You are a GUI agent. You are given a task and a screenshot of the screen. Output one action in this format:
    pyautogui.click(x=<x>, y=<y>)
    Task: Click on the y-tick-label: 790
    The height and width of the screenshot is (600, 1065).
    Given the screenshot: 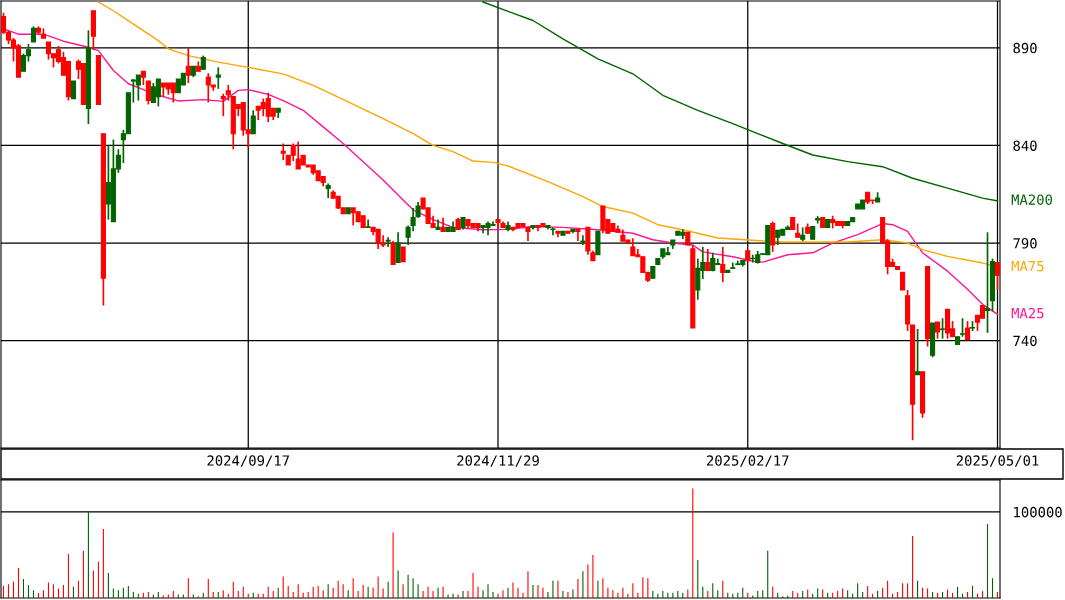 What is the action you would take?
    pyautogui.click(x=1025, y=243)
    